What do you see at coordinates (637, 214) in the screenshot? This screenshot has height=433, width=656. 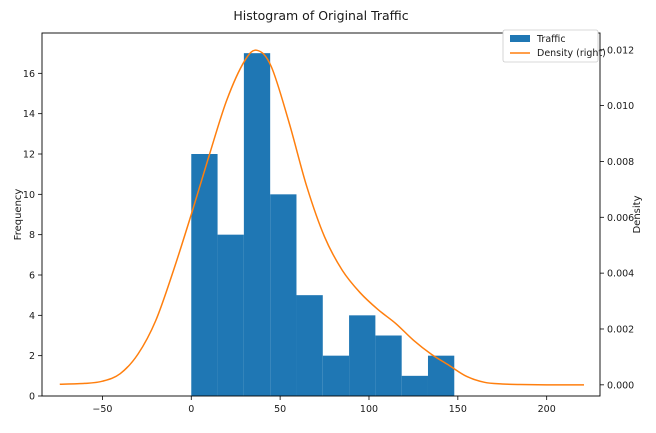 I see `right-y-axis-label: Density` at bounding box center [637, 214].